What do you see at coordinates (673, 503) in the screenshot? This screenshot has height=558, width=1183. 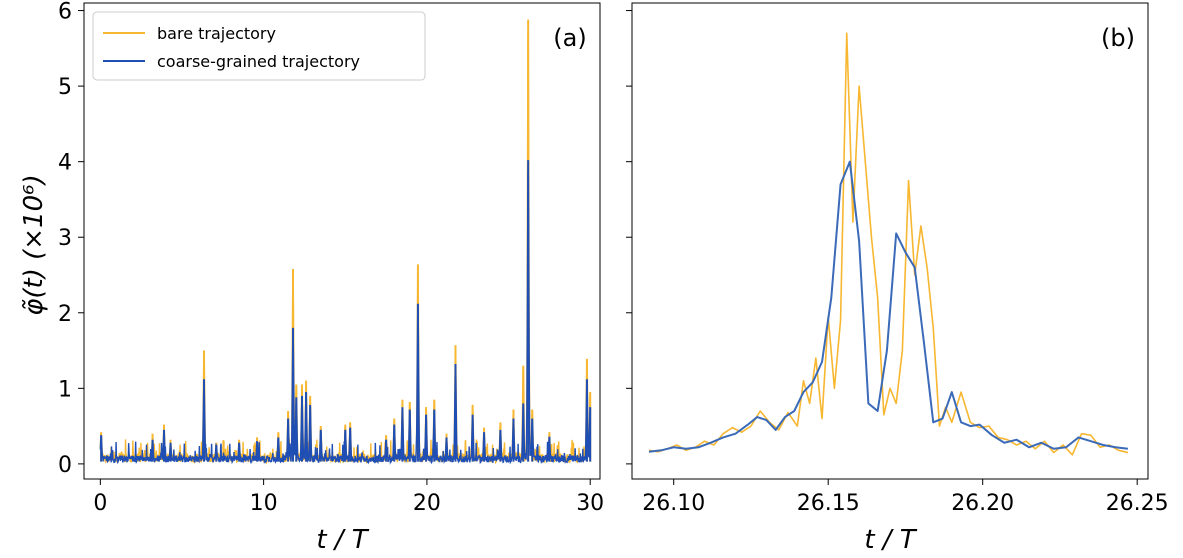 I see `panel-b-xtick-label: 26.10` at bounding box center [673, 503].